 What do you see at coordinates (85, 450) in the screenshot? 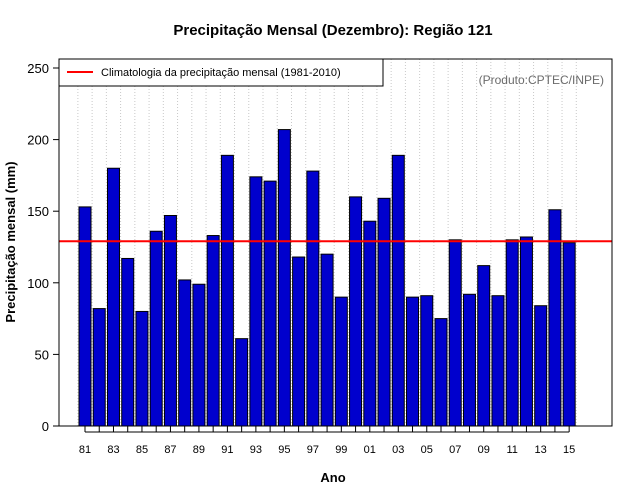
I see `x-tick-label: 81` at bounding box center [85, 450].